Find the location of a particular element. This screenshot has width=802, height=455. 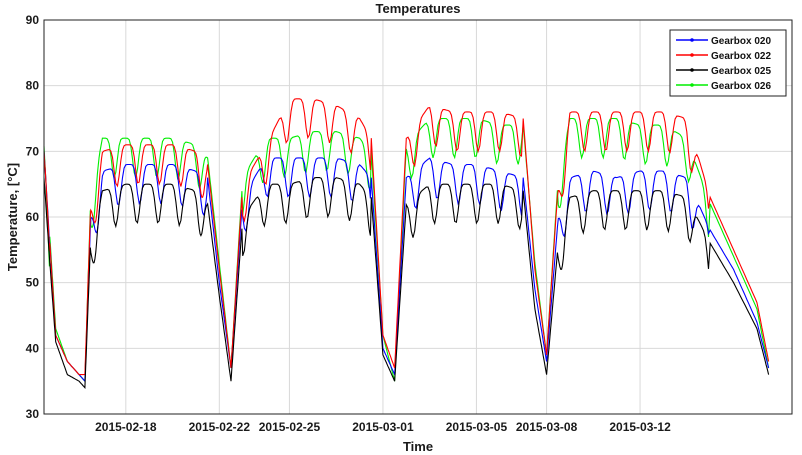

y-tick-label: 80 is located at coordinates (33, 86).